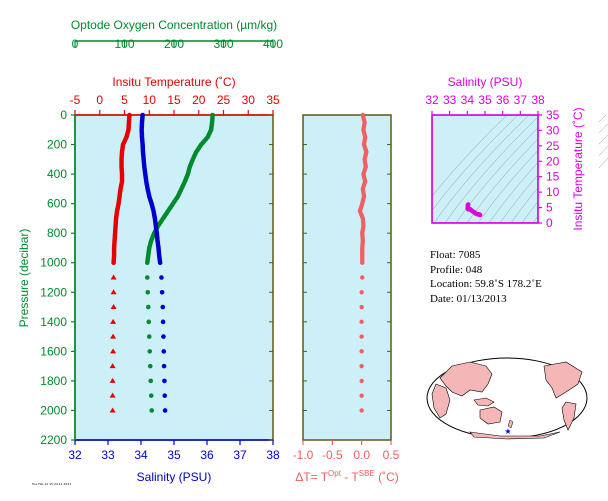 The image size is (608, 501). What do you see at coordinates (174, 477) in the screenshot?
I see `salinity-axis-title: Salinity (PSU)` at bounding box center [174, 477].